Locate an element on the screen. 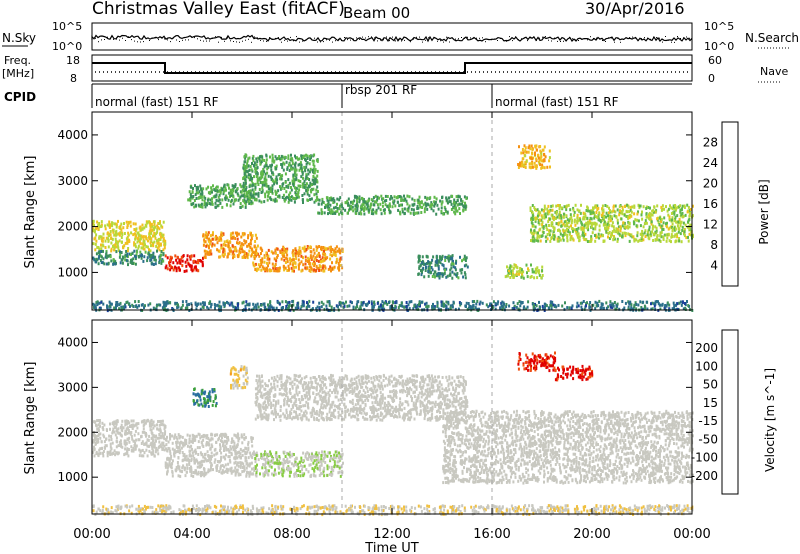  noise-series is located at coordinates (392, 38).